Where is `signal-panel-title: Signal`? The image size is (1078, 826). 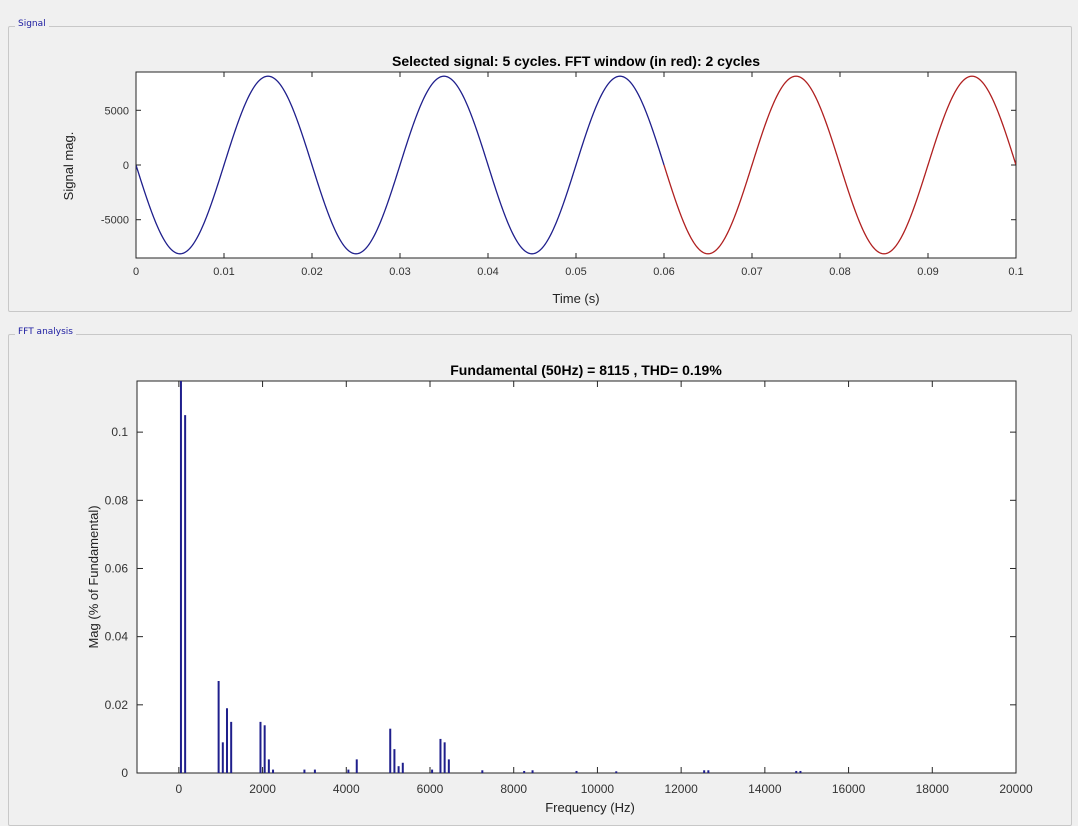
signal-panel-title: Signal is located at coordinates (32, 24).